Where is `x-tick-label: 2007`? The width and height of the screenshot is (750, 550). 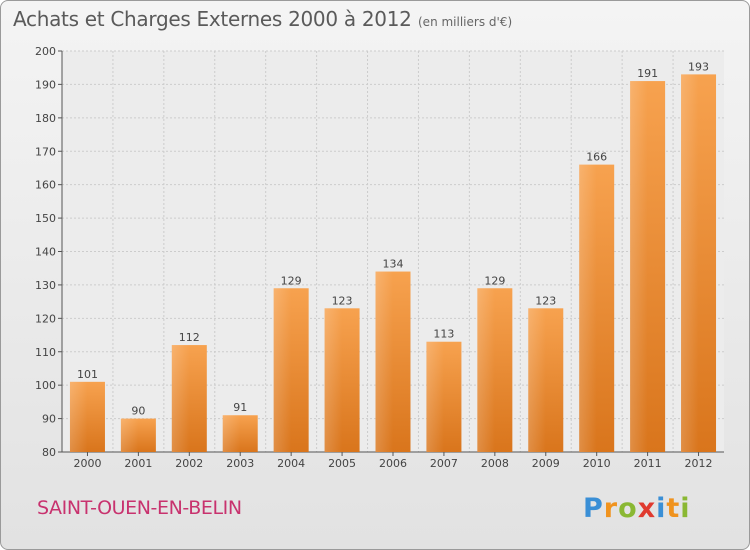 x-tick-label: 2007 is located at coordinates (444, 463).